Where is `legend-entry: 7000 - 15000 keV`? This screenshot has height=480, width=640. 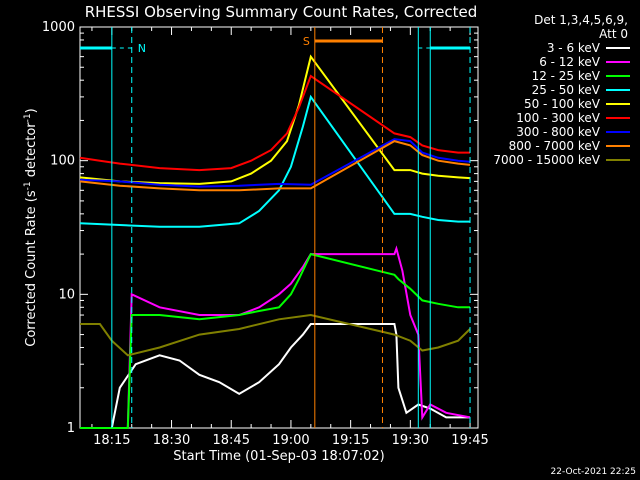 legend-entry: 7000 - 15000 keV is located at coordinates (561, 160).